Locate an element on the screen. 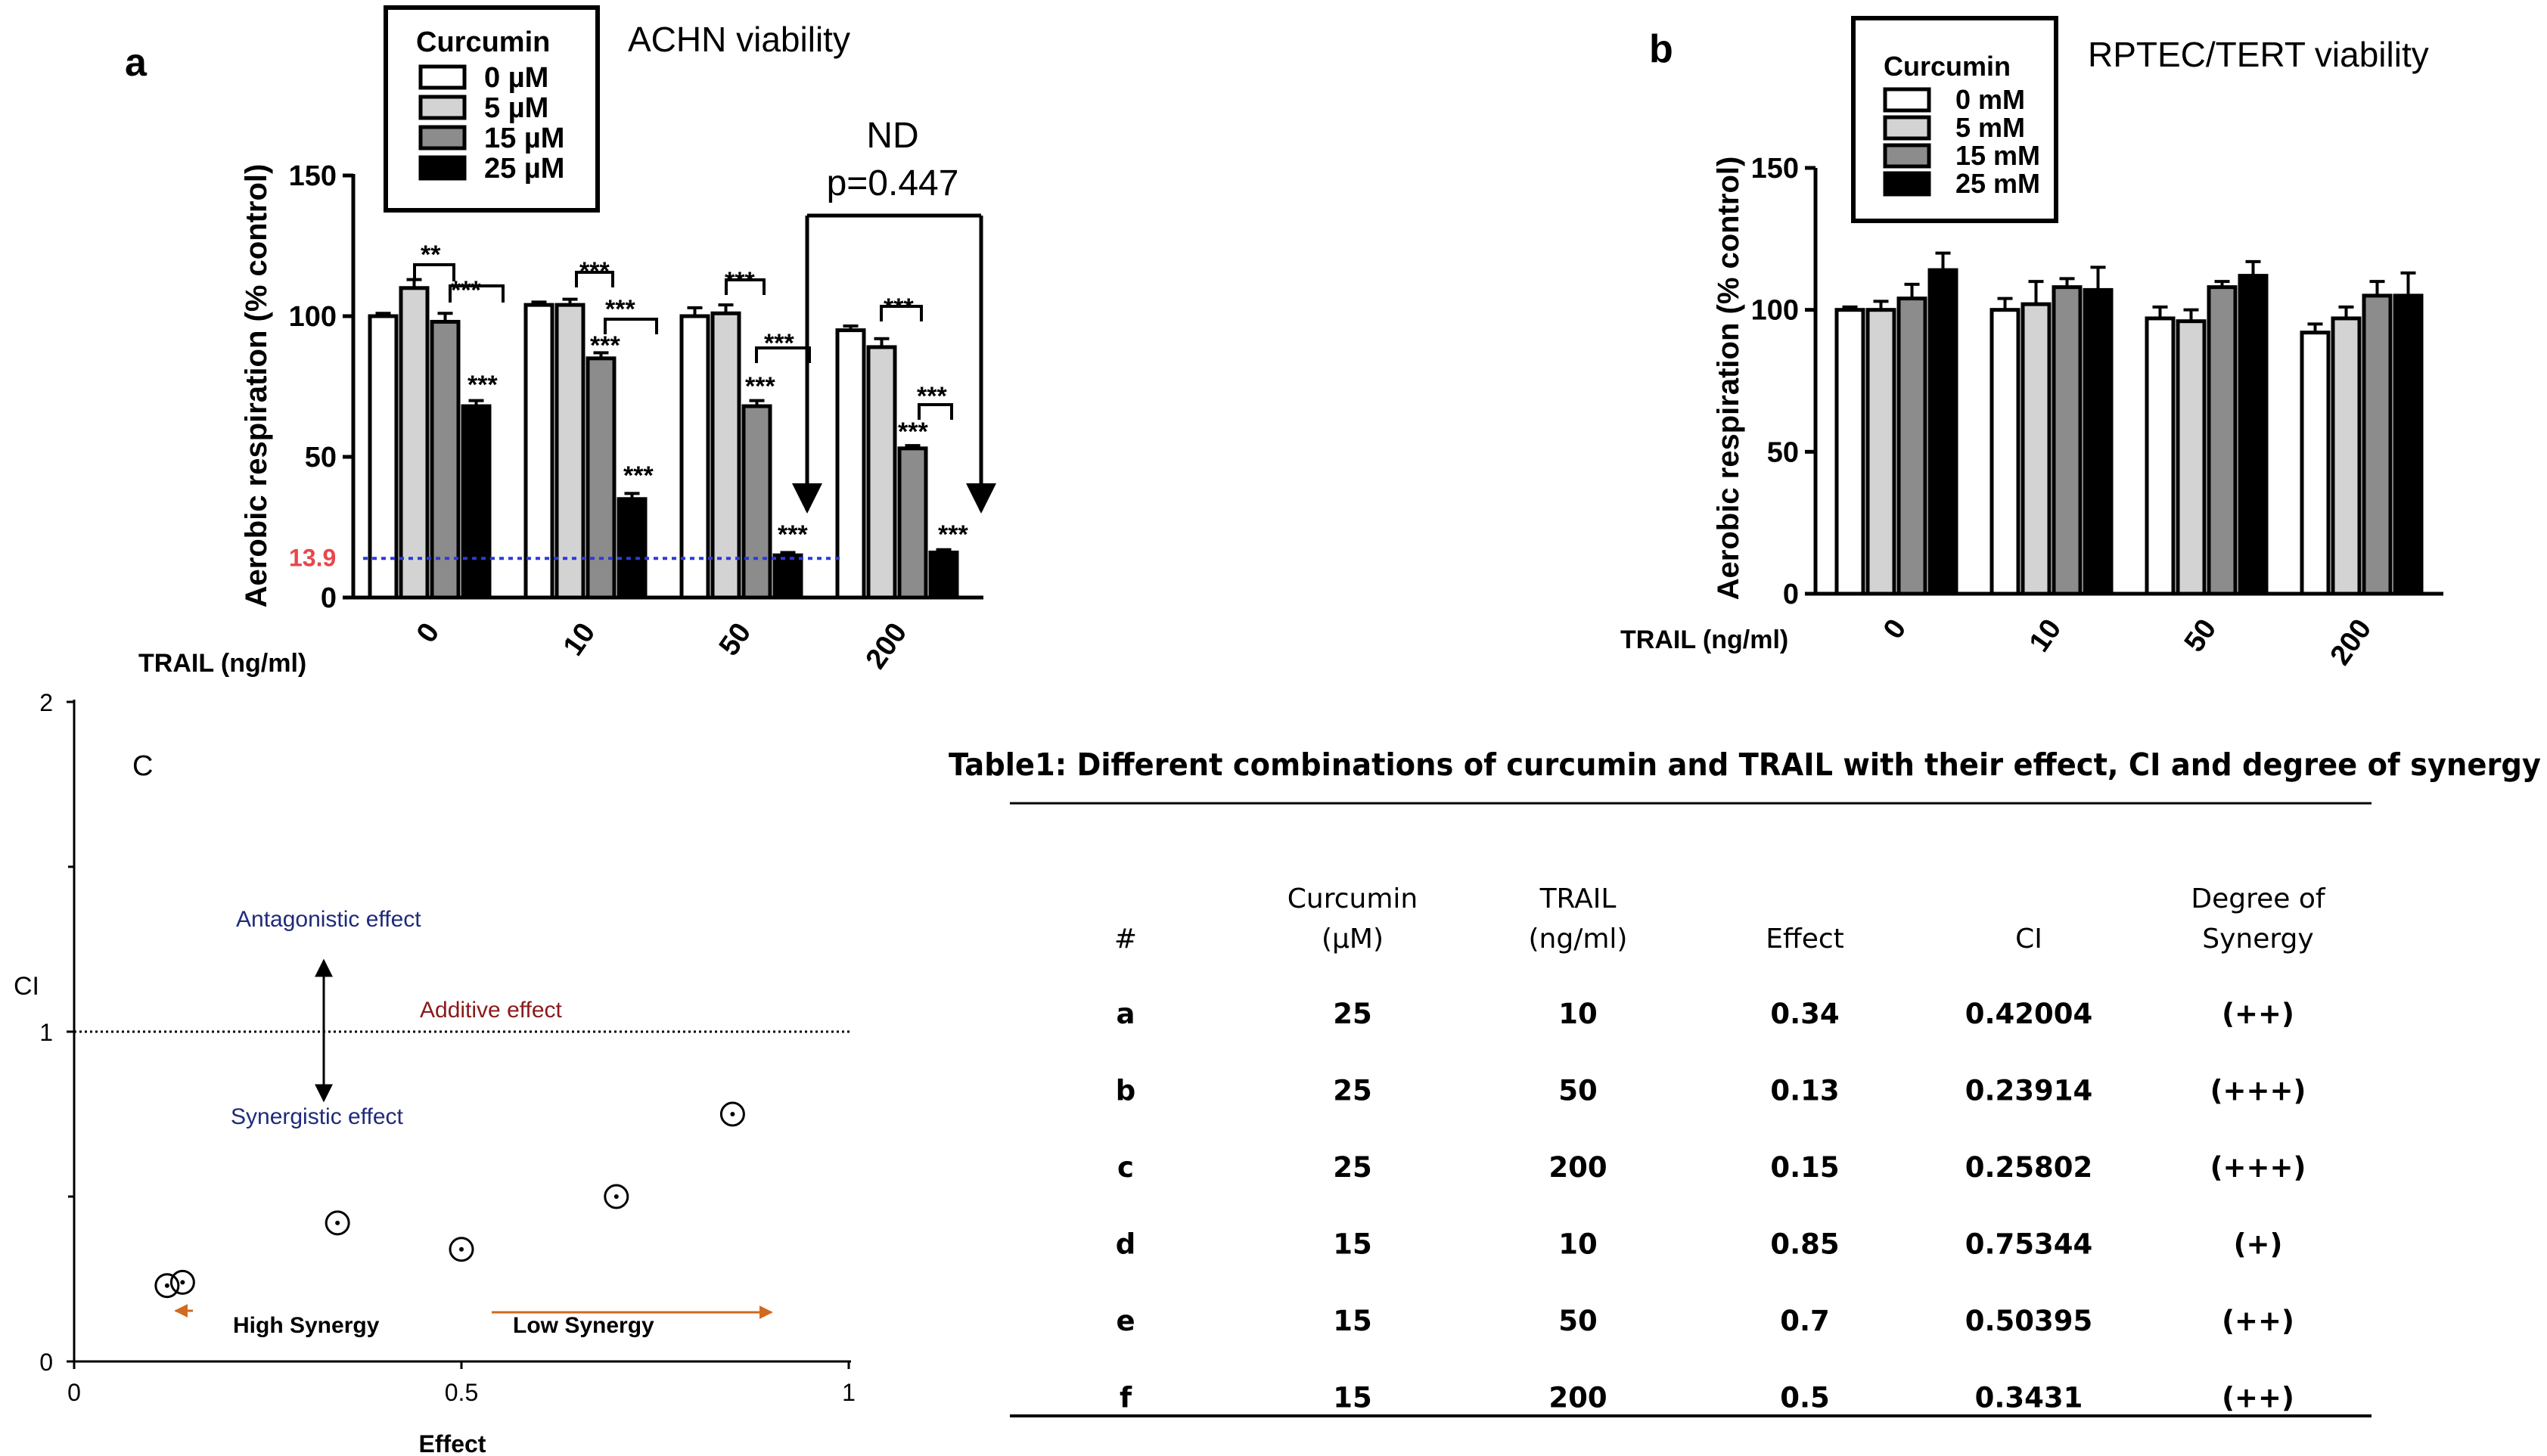 The width and height of the screenshot is (2547, 1456). table-cell: 0.42004 is located at coordinates (2029, 1014).